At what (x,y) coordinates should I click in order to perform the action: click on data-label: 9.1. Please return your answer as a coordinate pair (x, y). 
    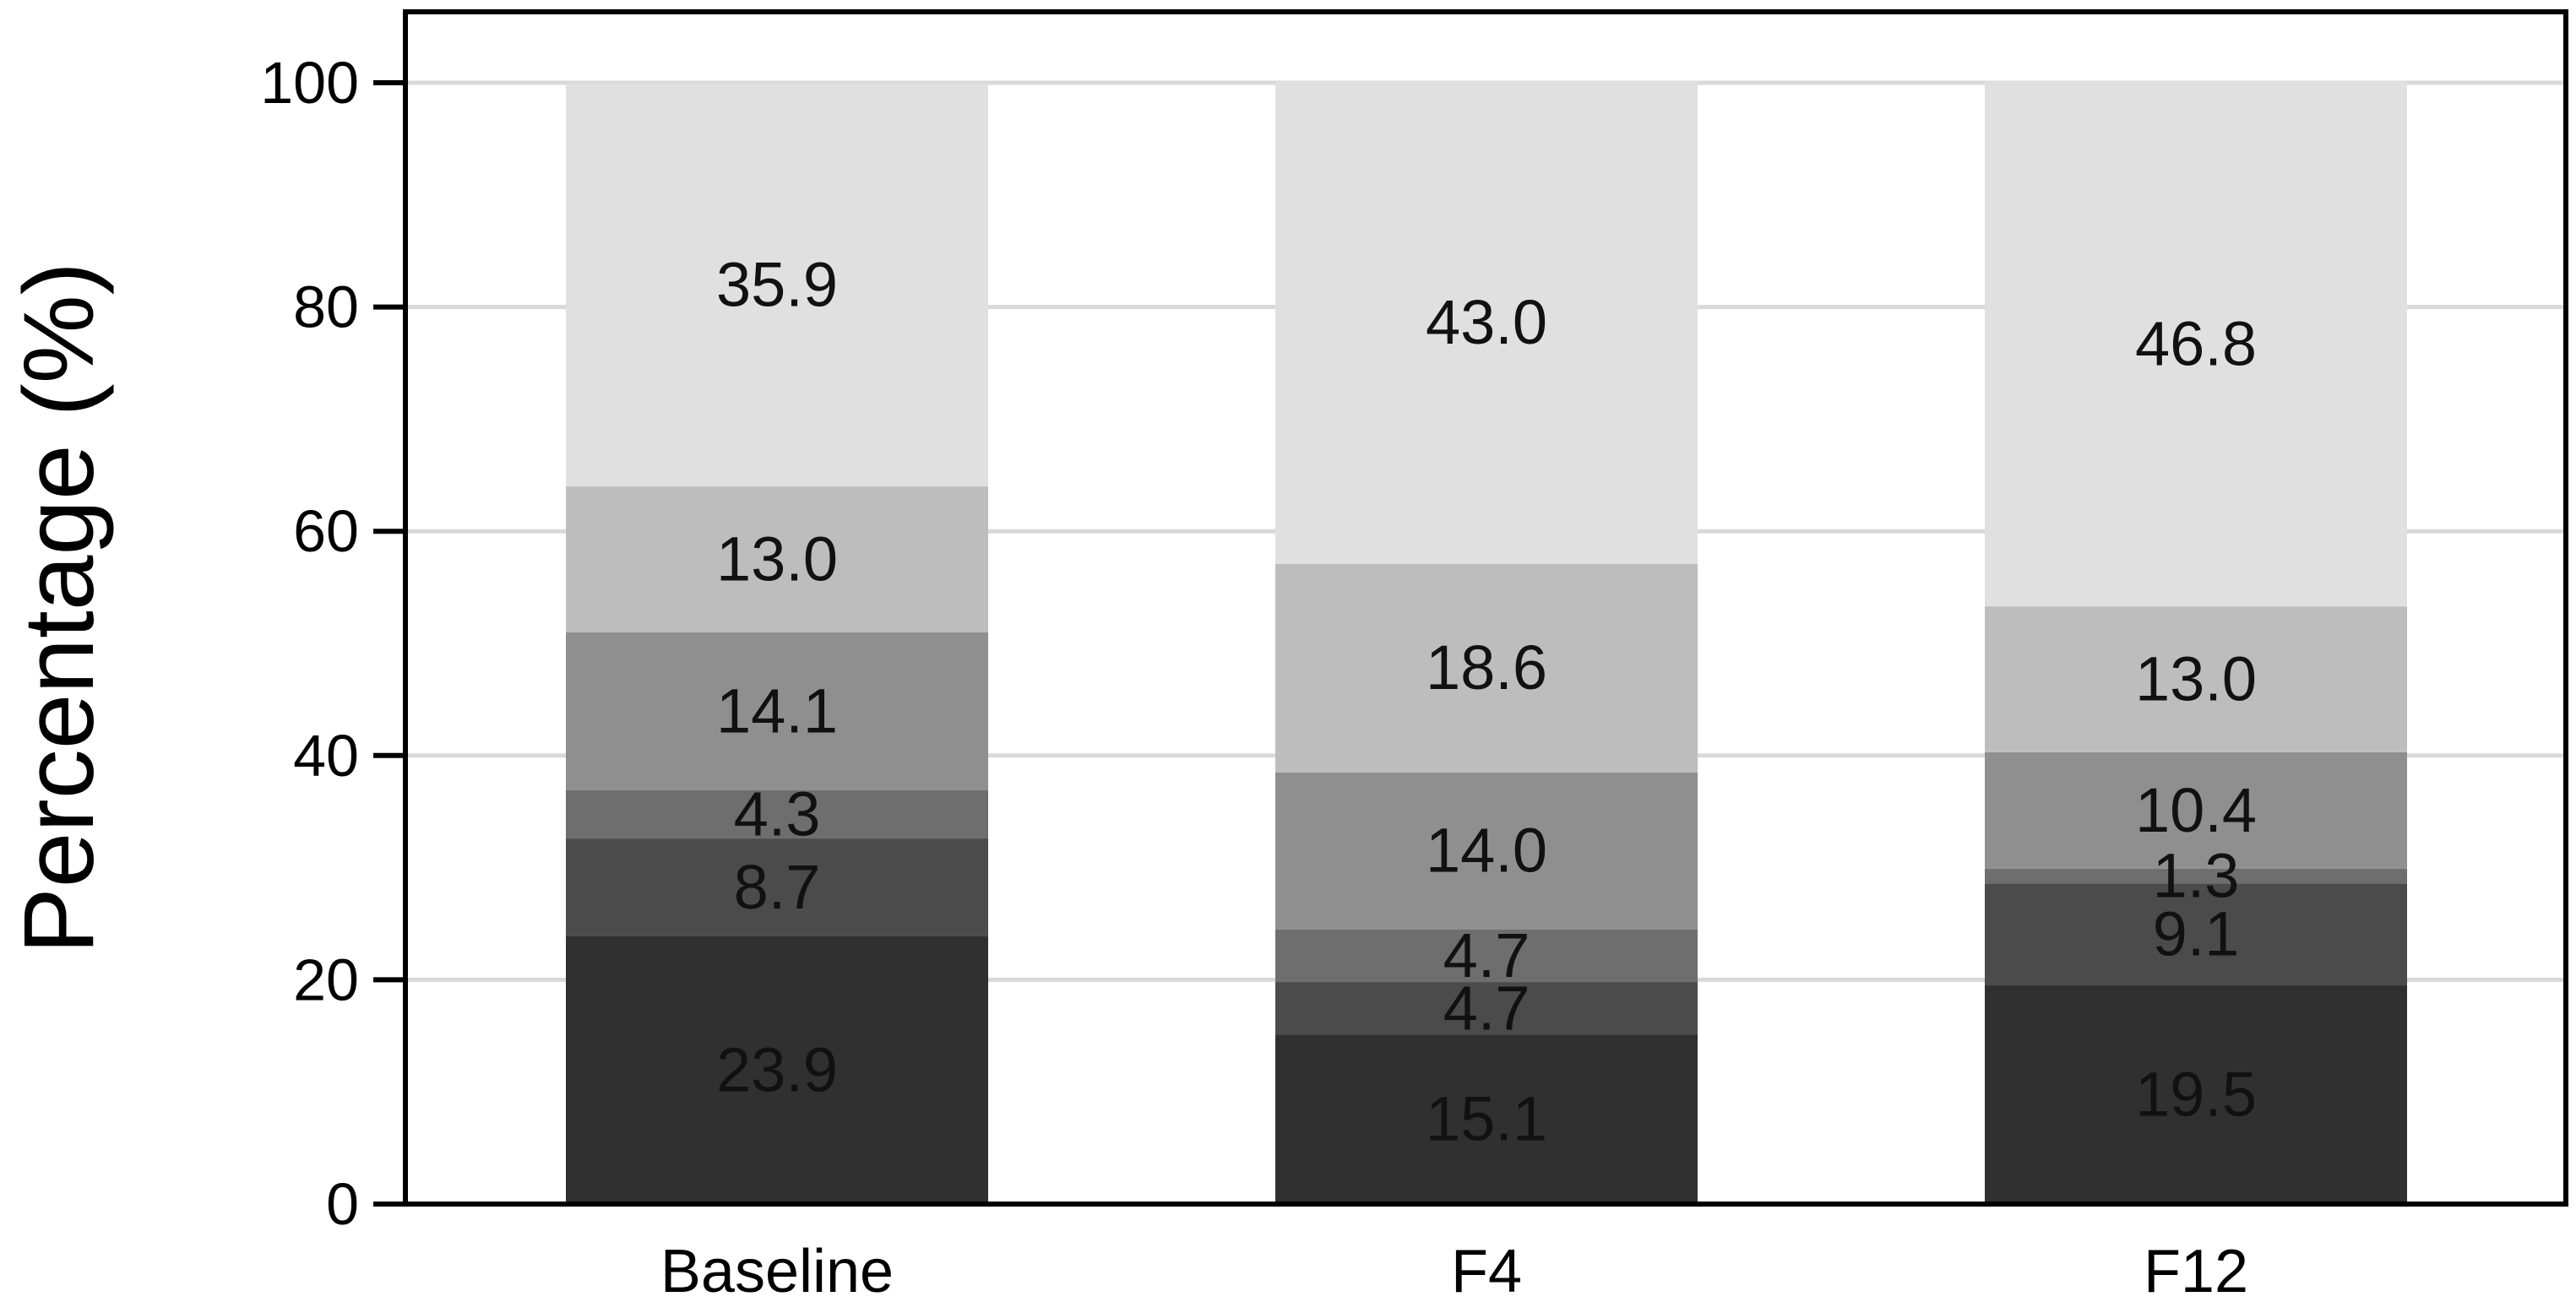
    Looking at the image, I should click on (2196, 934).